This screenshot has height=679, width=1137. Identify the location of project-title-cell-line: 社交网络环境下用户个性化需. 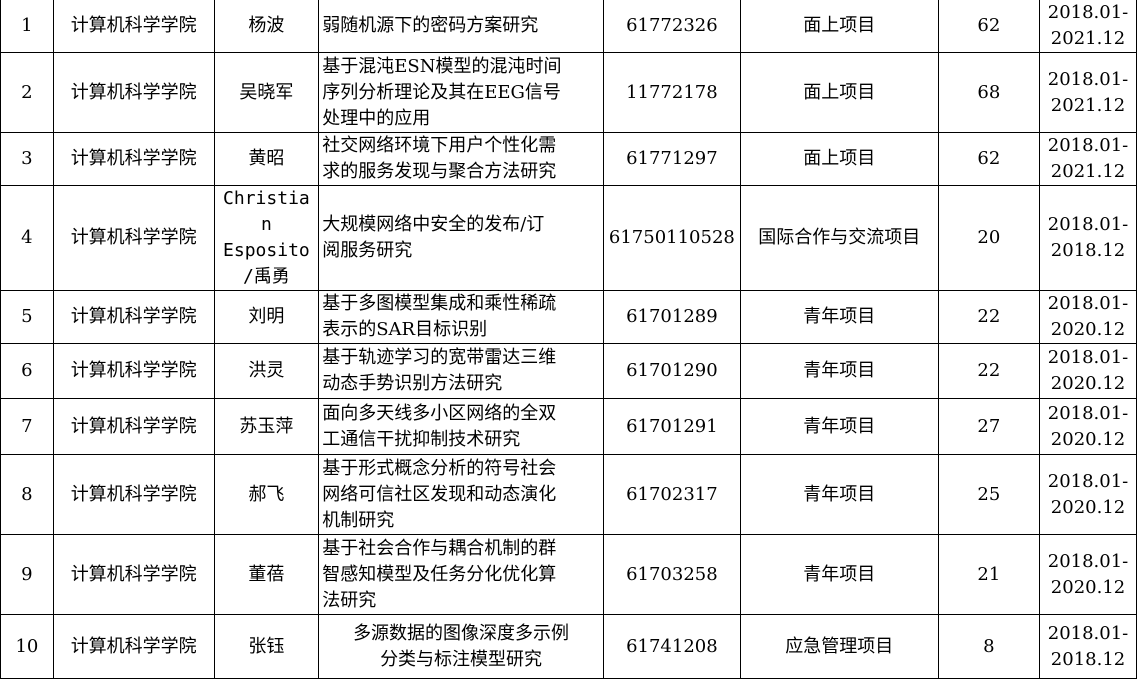
(439, 145).